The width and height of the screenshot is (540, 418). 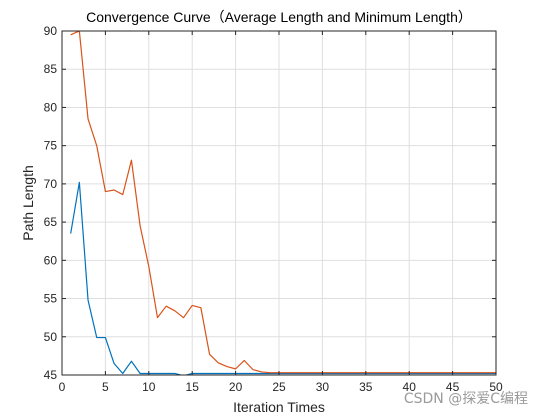 What do you see at coordinates (51, 337) in the screenshot?
I see `y-tick-label: 50` at bounding box center [51, 337].